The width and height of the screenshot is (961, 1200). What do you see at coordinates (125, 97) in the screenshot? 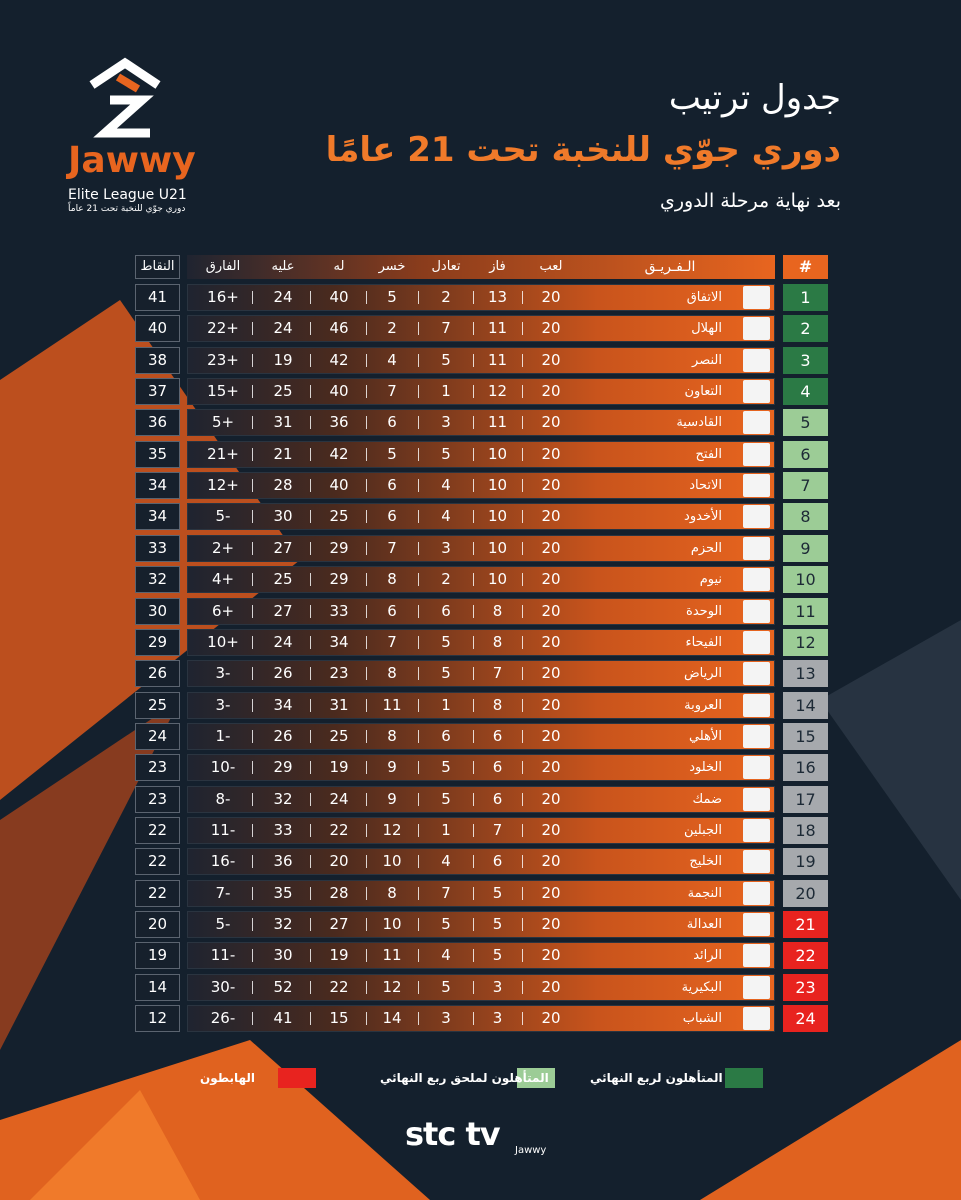
I see `brand-logo` at bounding box center [125, 97].